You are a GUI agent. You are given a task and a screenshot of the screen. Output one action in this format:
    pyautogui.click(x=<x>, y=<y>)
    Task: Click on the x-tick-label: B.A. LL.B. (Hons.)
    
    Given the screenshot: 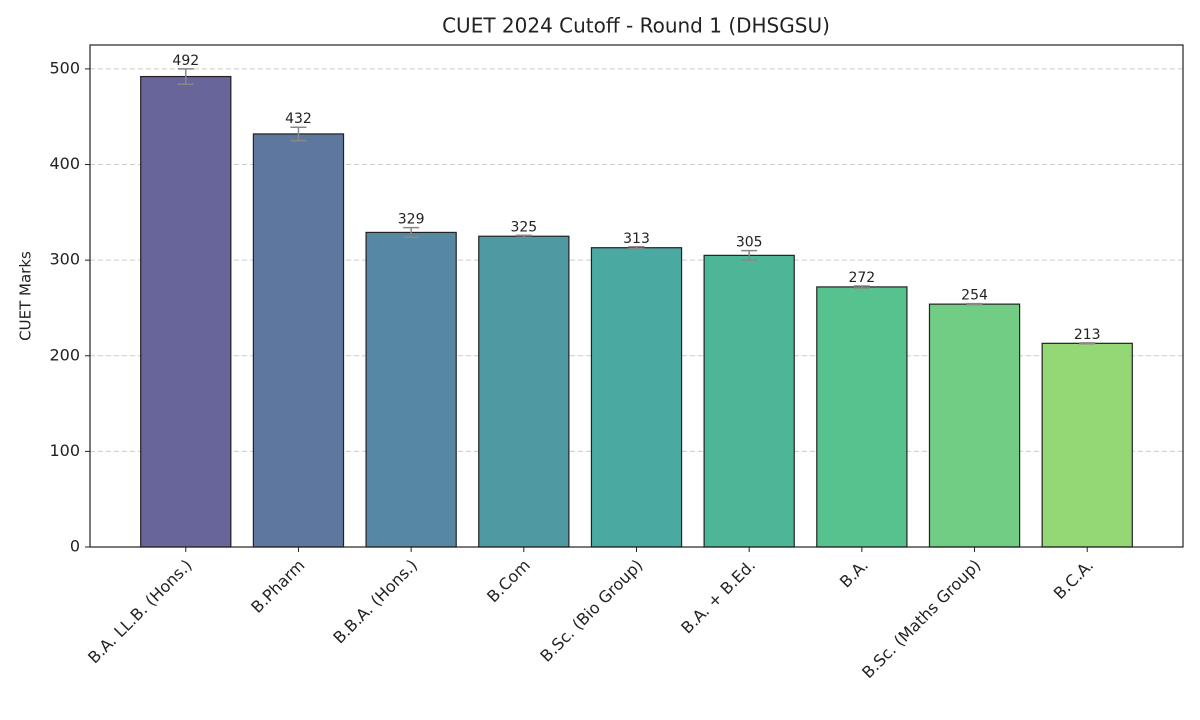 What is the action you would take?
    pyautogui.click(x=140, y=612)
    